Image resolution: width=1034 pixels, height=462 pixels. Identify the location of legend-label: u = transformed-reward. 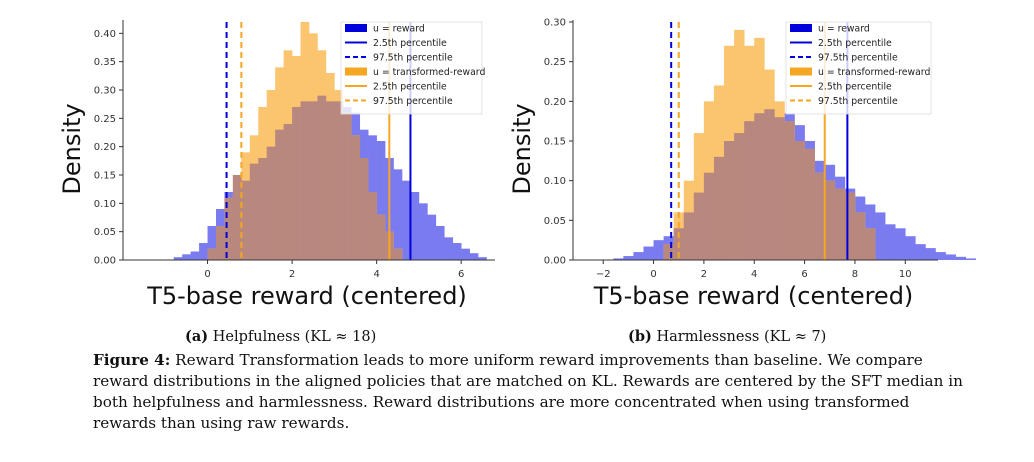
(429, 72).